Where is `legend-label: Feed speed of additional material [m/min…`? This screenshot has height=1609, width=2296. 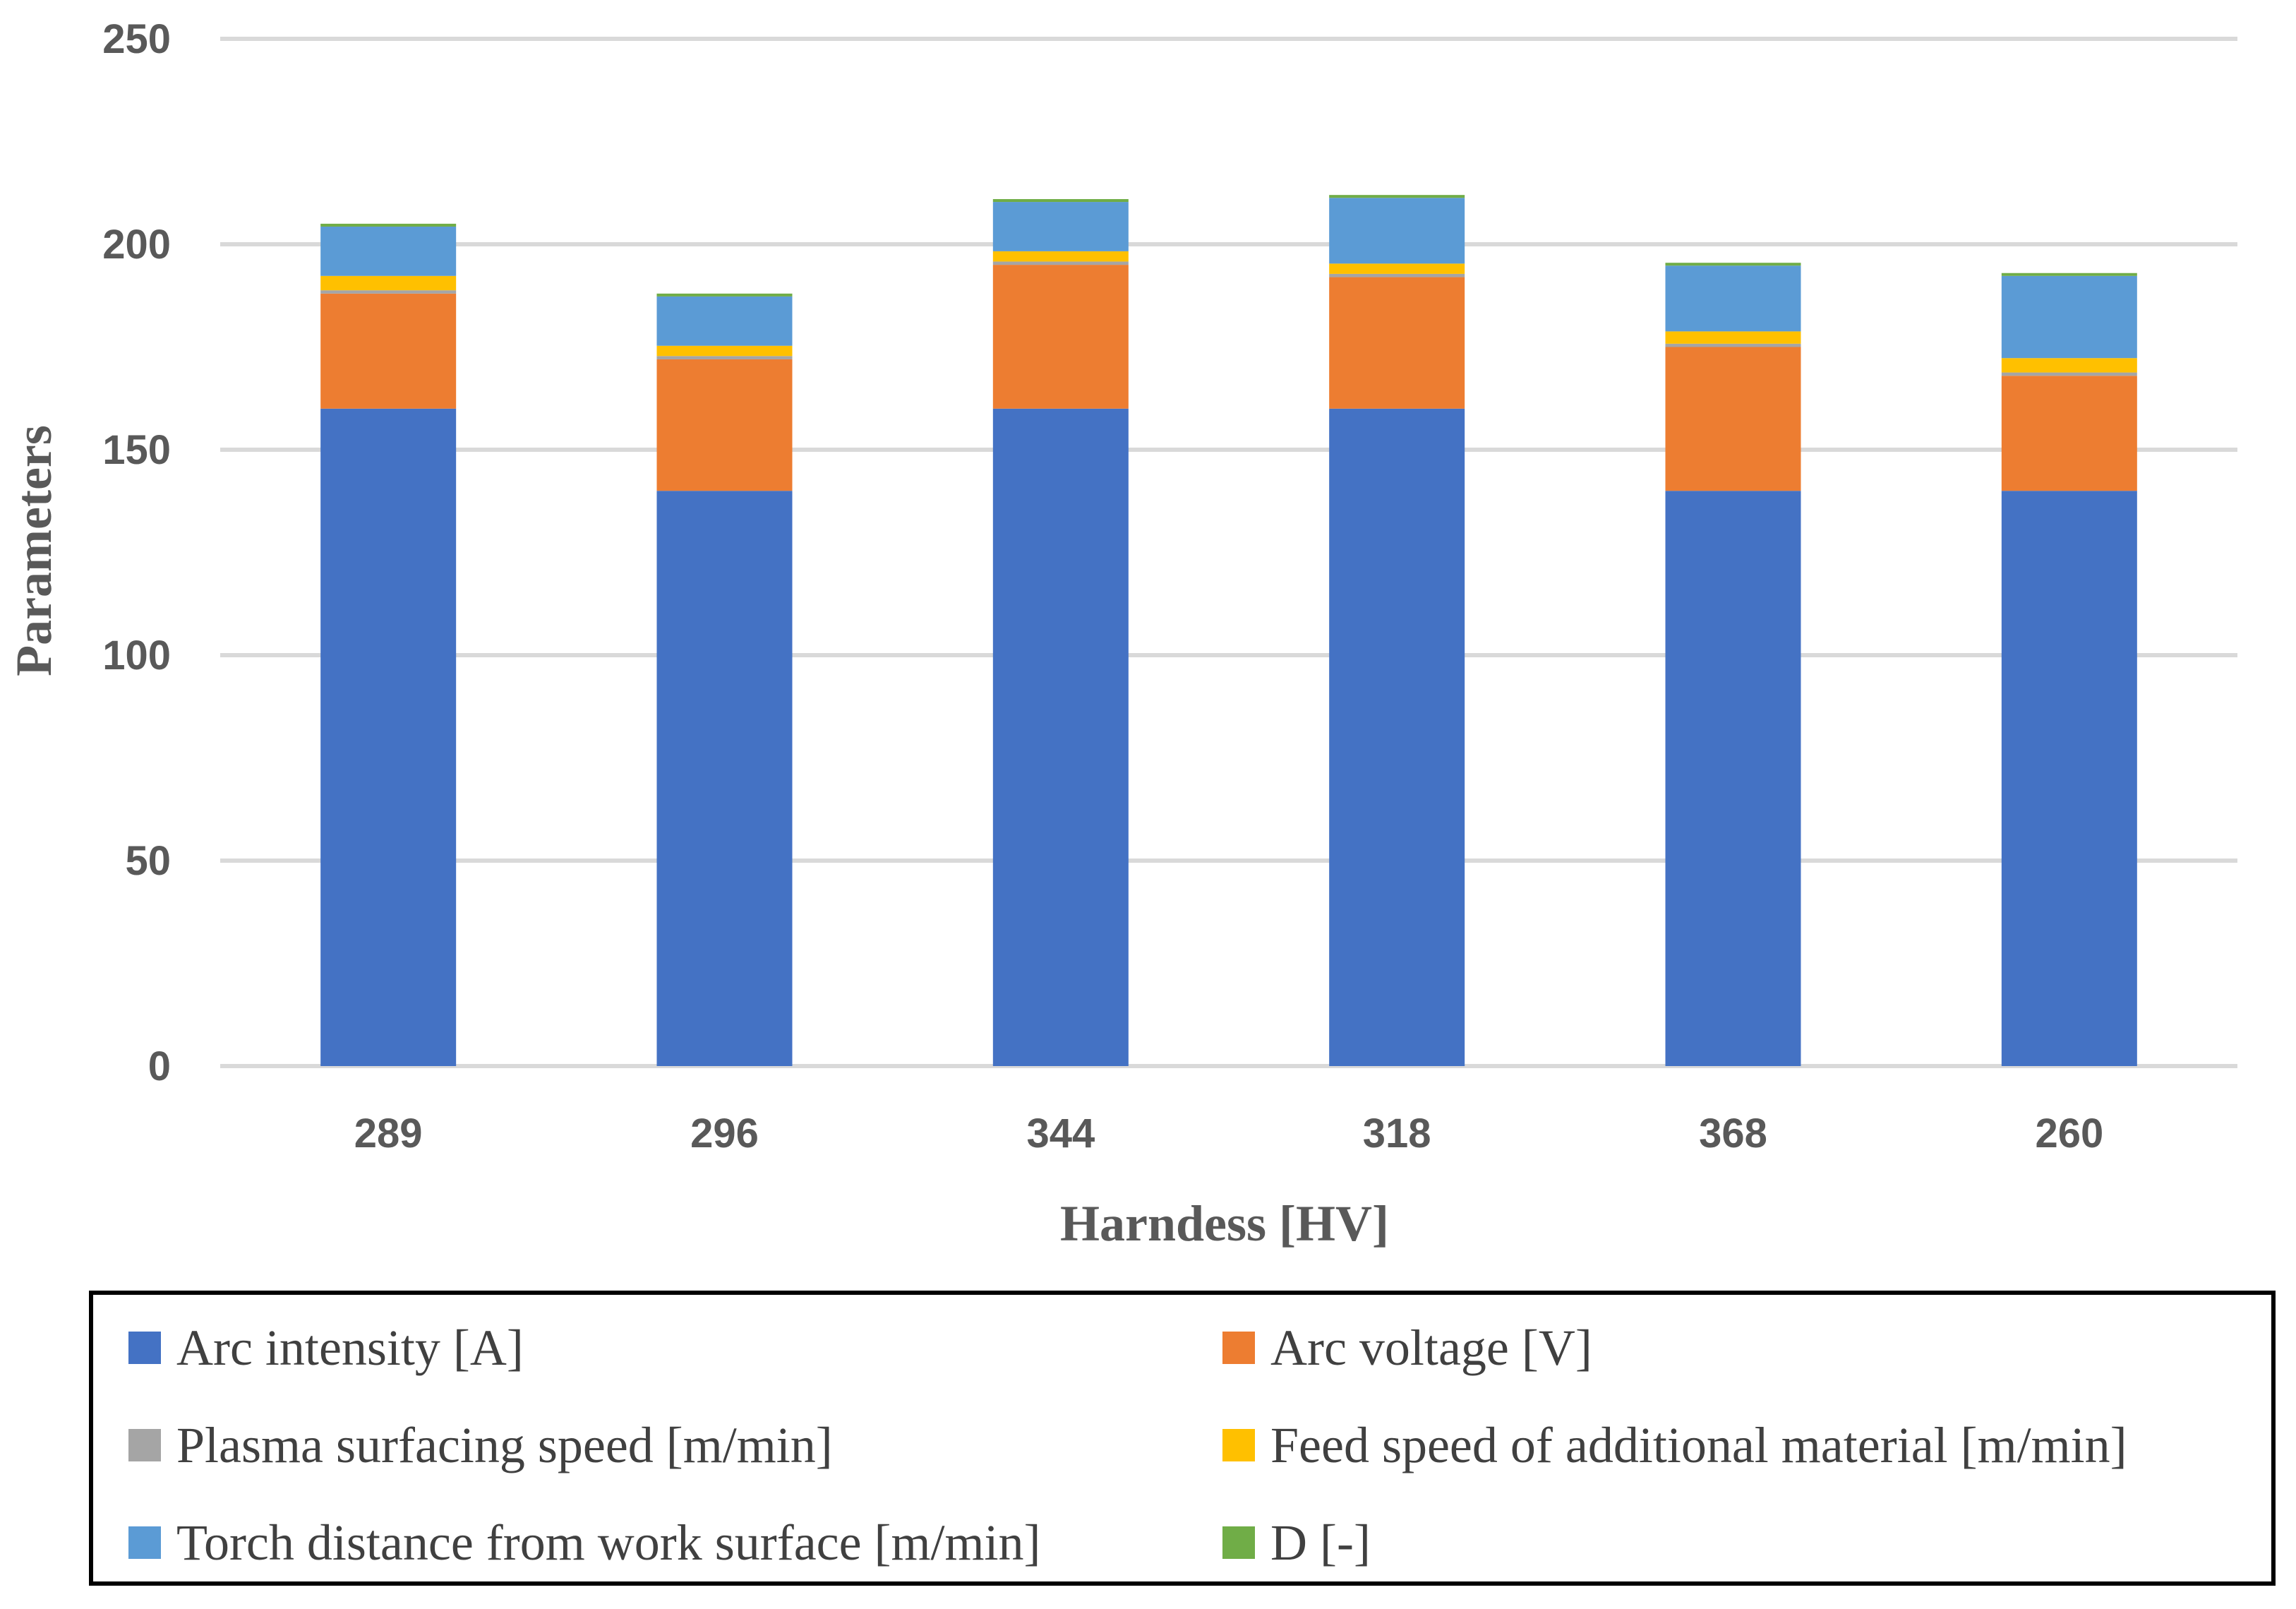 legend-label: Feed speed of additional material [m/min… is located at coordinates (1698, 1444).